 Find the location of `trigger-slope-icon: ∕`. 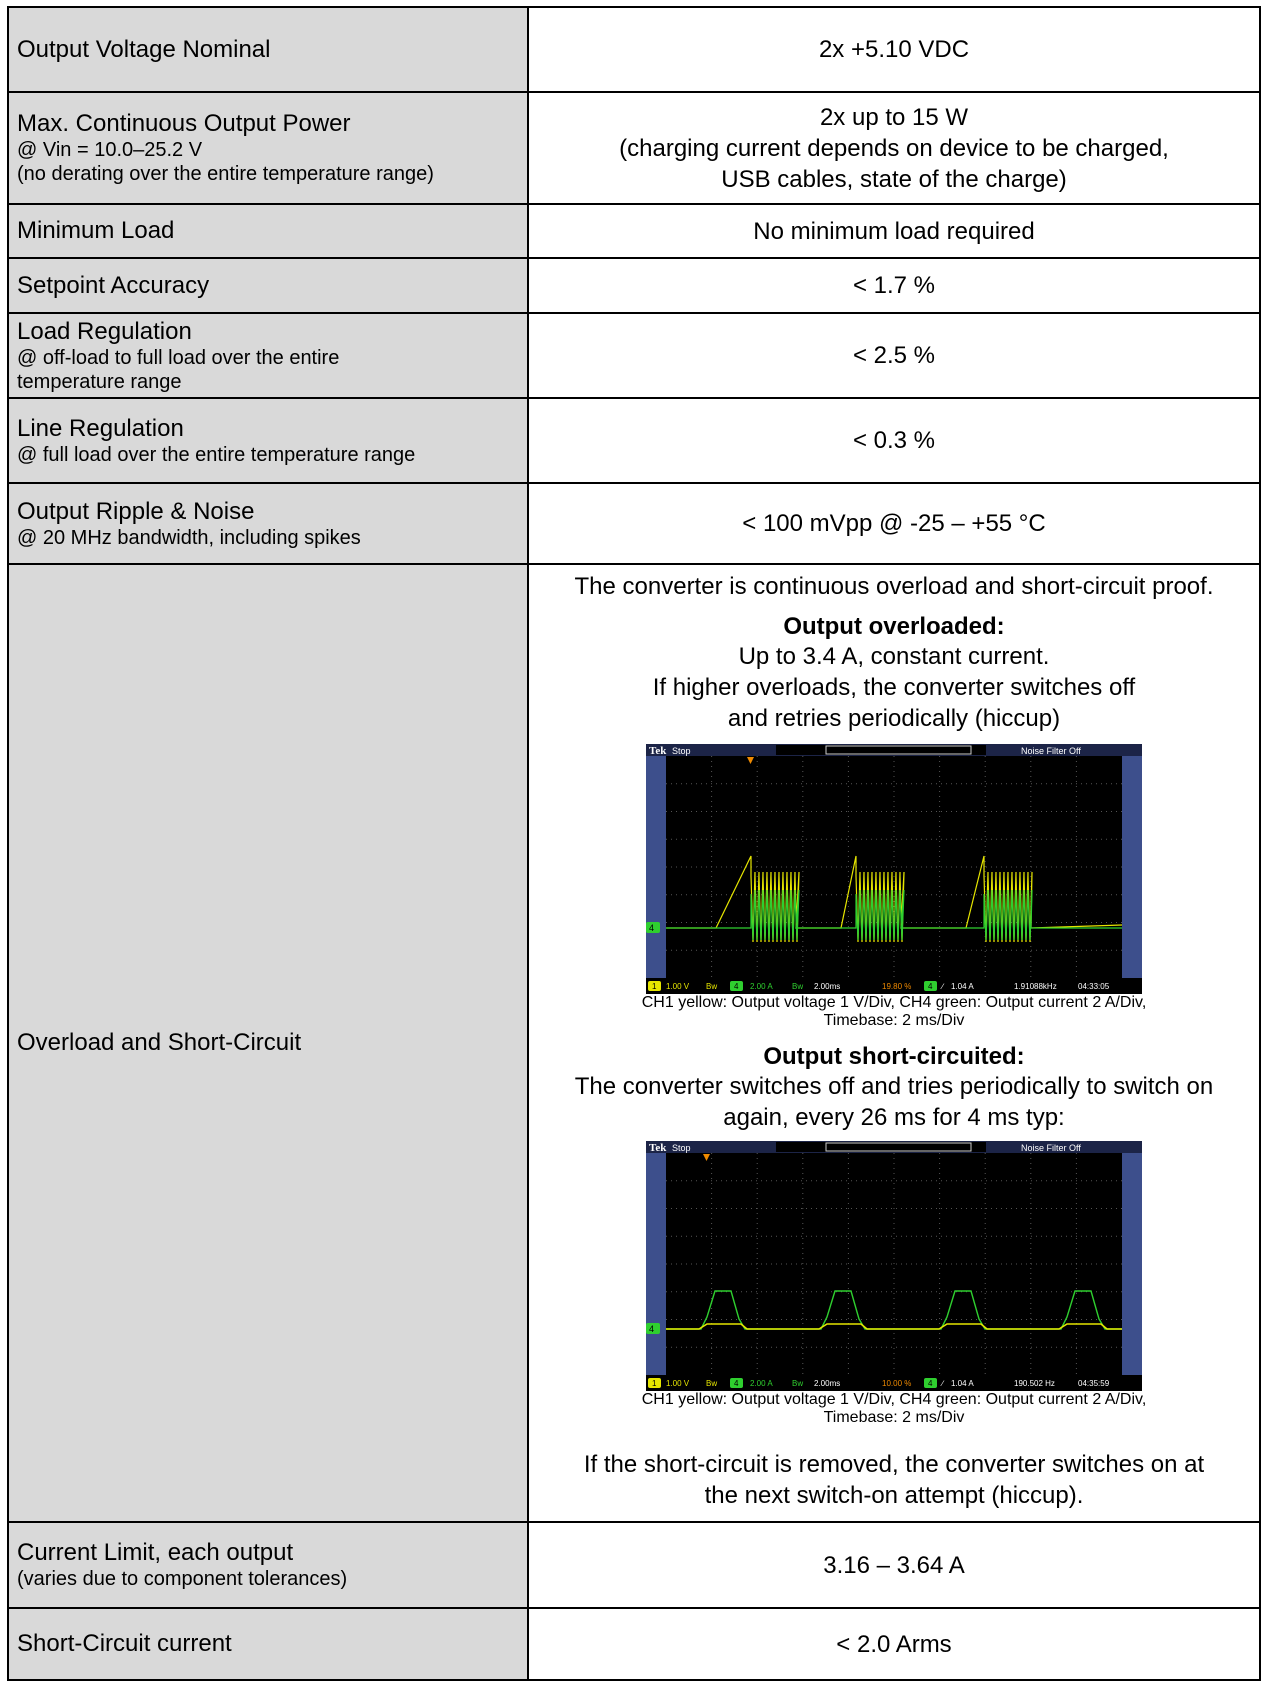

trigger-slope-icon: ∕ is located at coordinates (942, 1383).